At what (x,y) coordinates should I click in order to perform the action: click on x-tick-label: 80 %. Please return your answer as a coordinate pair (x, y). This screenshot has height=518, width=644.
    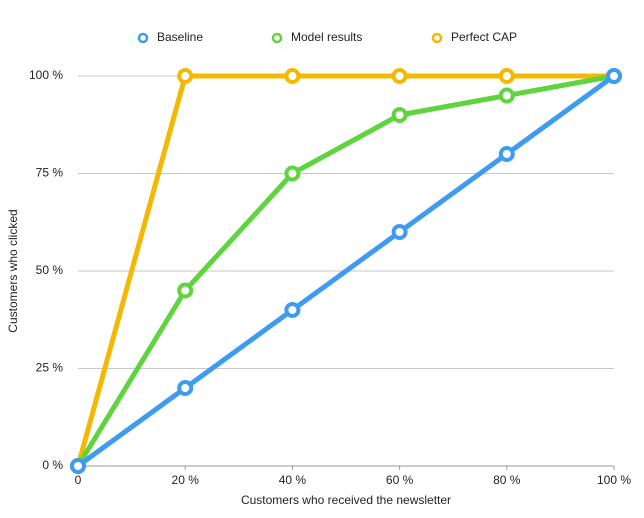
    Looking at the image, I should click on (507, 480).